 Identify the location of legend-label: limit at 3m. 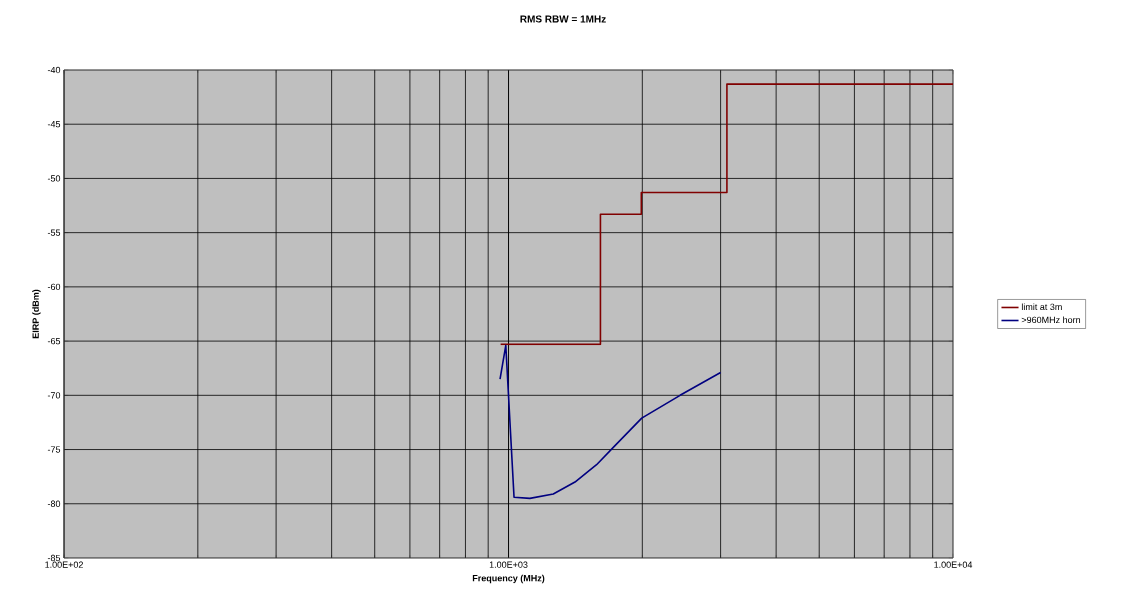
(1041, 307).